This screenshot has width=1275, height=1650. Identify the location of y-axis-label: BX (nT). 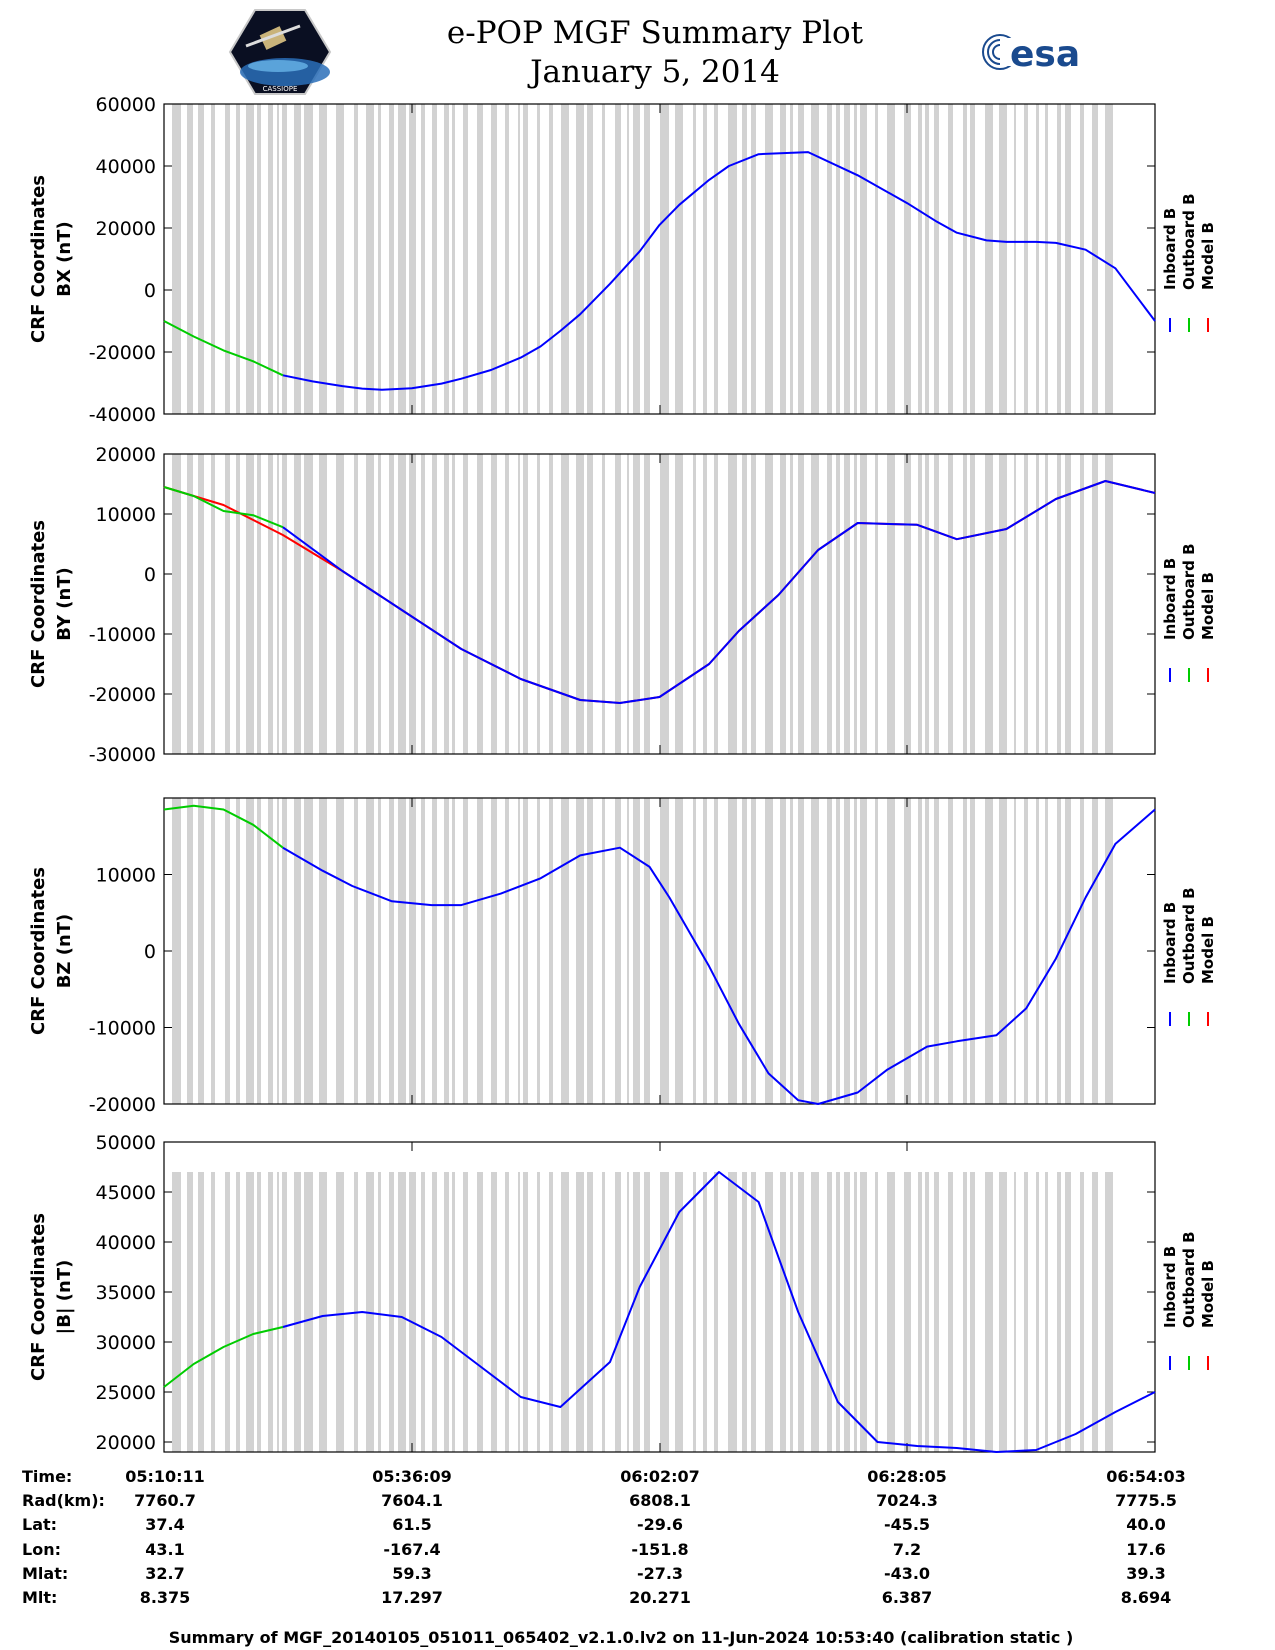
(64, 258).